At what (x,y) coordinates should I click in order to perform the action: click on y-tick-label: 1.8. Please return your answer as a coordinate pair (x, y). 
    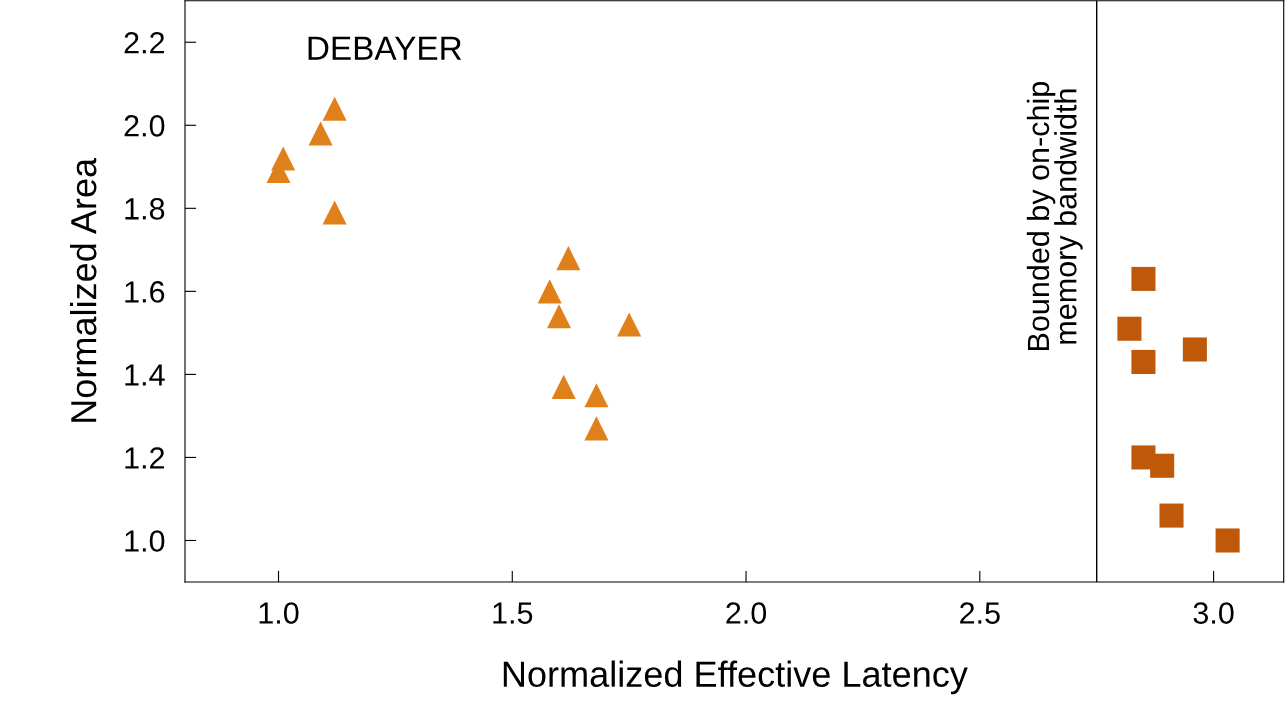
    Looking at the image, I should click on (145, 209).